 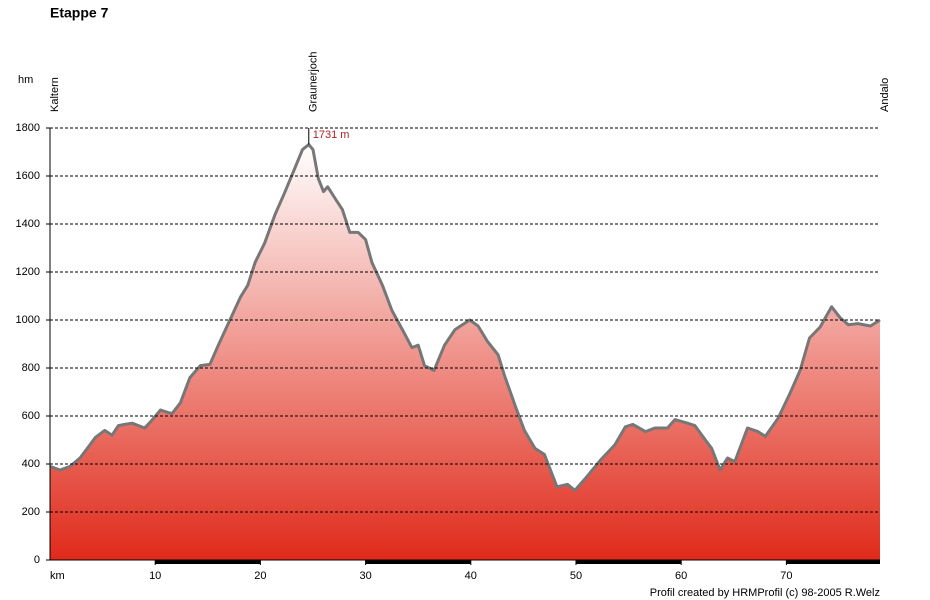 What do you see at coordinates (28, 272) in the screenshot?
I see `y-tick-label: 1200` at bounding box center [28, 272].